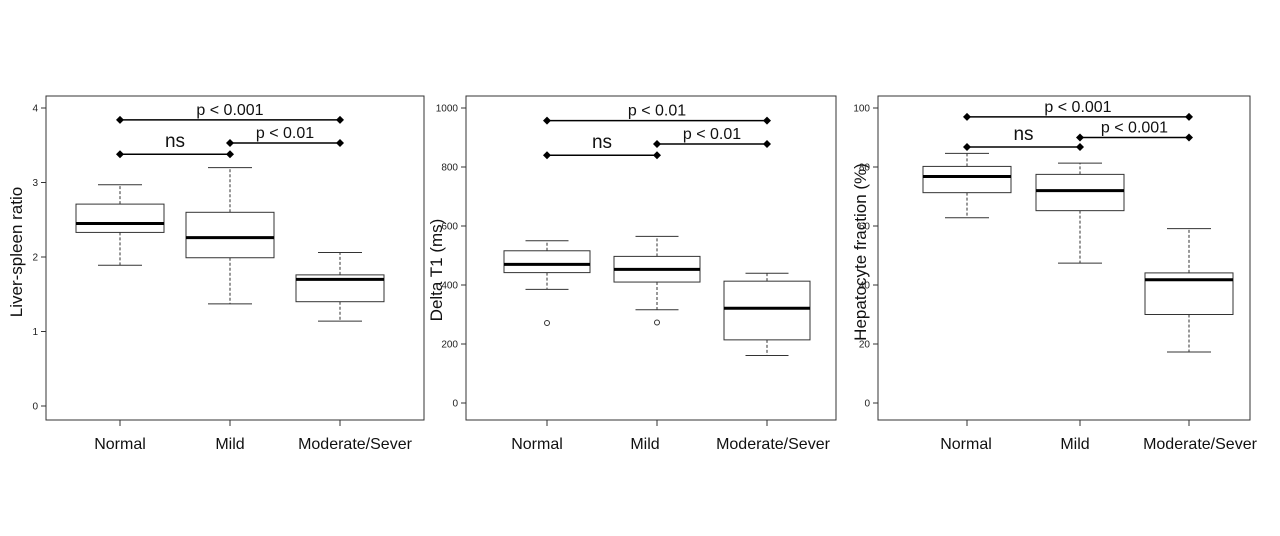 This screenshot has width=1280, height=536. Describe the element at coordinates (35, 183) in the screenshot. I see `y-tick-label: 3` at that location.